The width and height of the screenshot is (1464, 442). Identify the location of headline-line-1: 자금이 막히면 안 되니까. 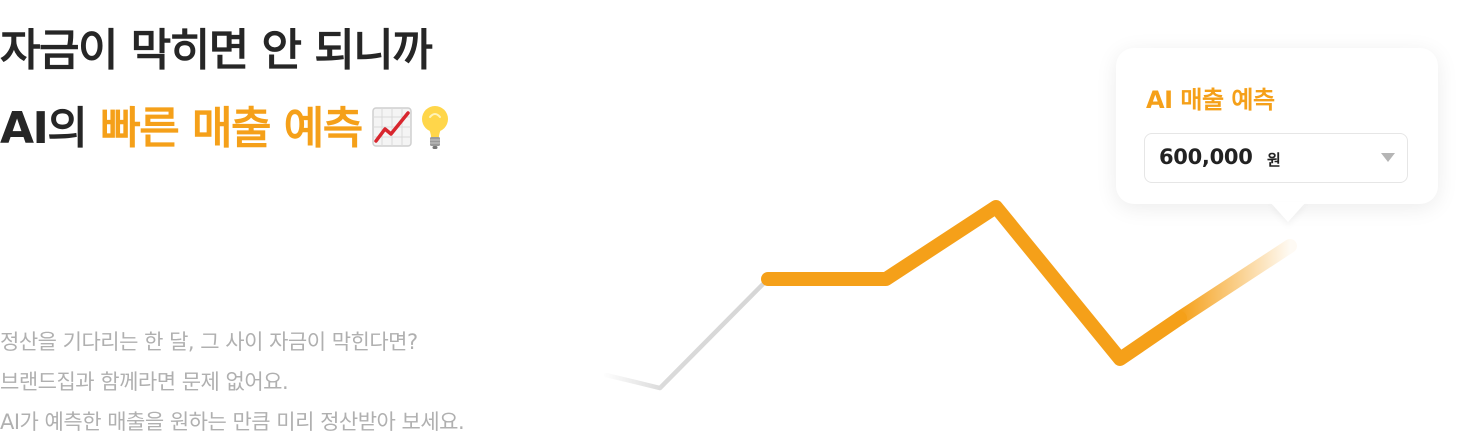
(216, 50).